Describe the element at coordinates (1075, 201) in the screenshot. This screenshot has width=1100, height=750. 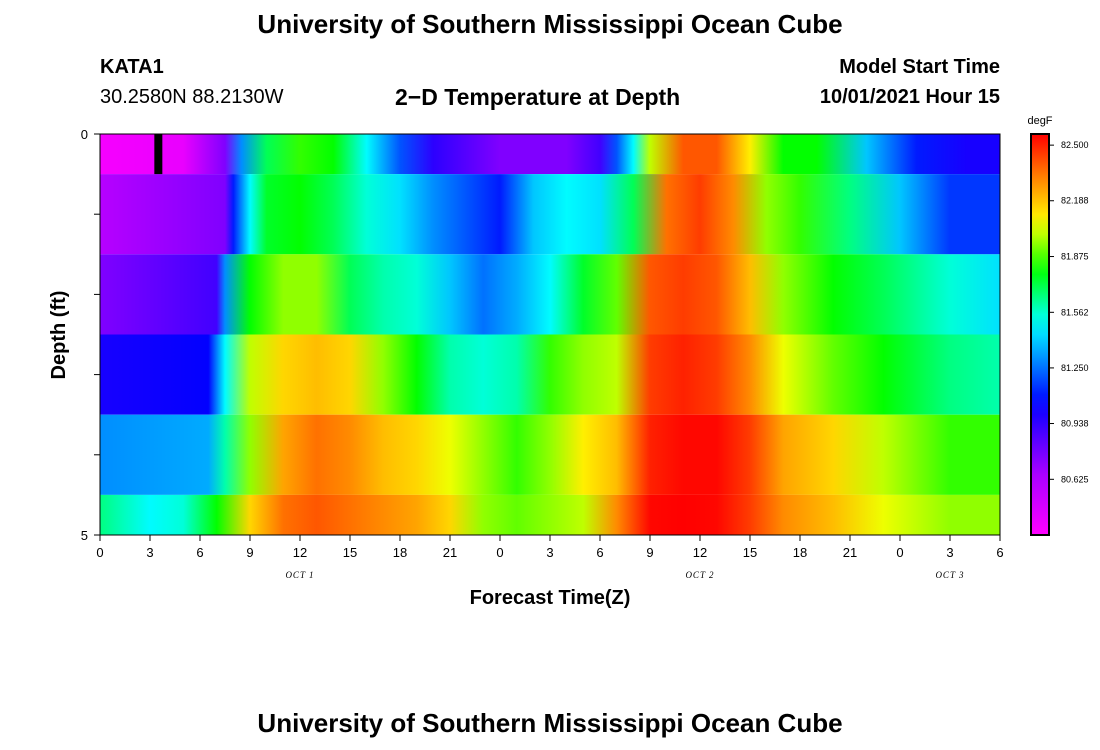
I see `colorbar-tick-label: 82.188` at that location.